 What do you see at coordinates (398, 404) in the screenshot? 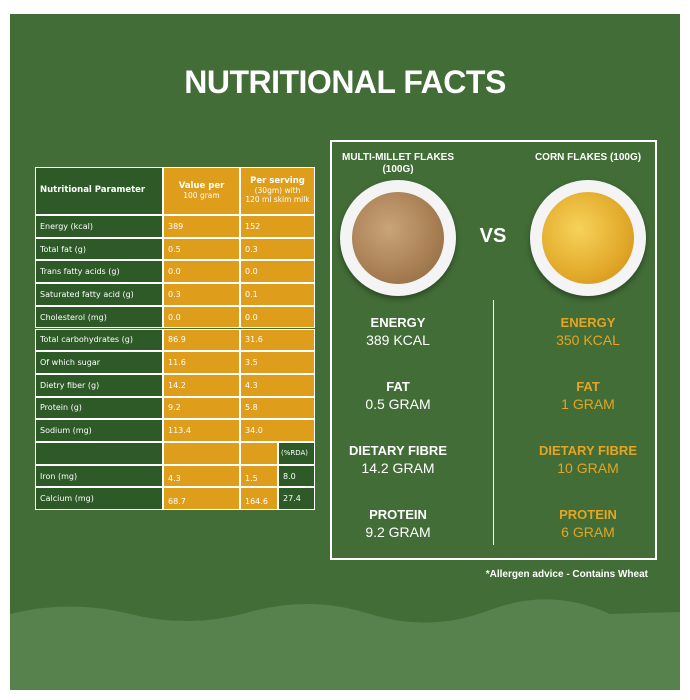
I see `stat-value: 0.5 GRAM` at bounding box center [398, 404].